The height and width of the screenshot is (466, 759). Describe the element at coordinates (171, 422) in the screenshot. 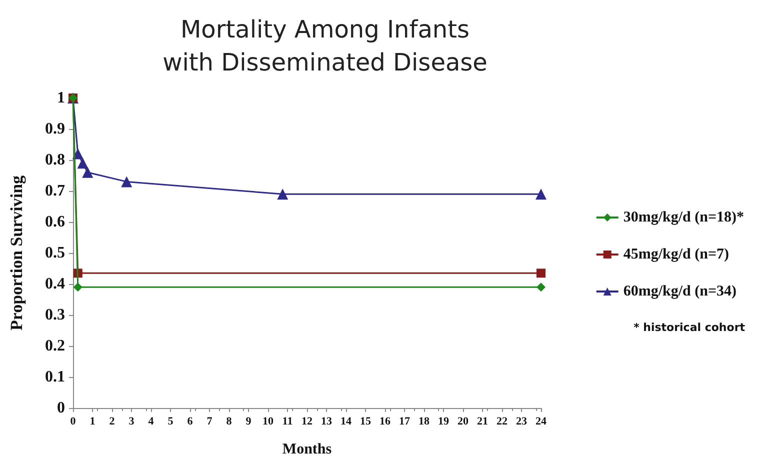

I see `x-tick-label: 5` at that location.